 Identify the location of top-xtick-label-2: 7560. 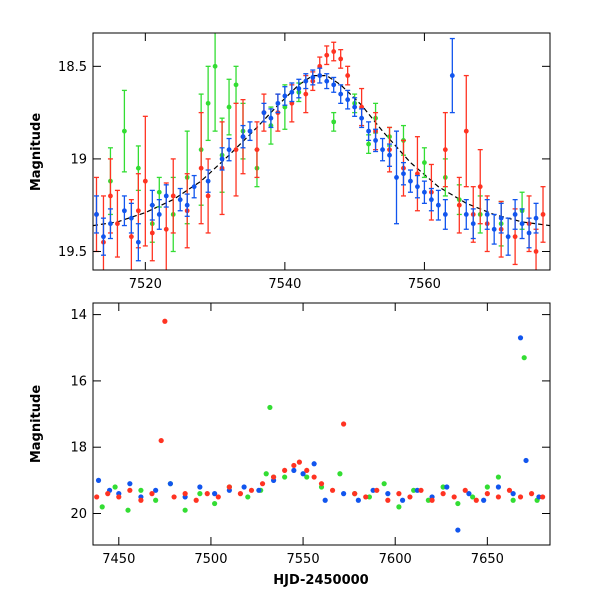
(424, 284).